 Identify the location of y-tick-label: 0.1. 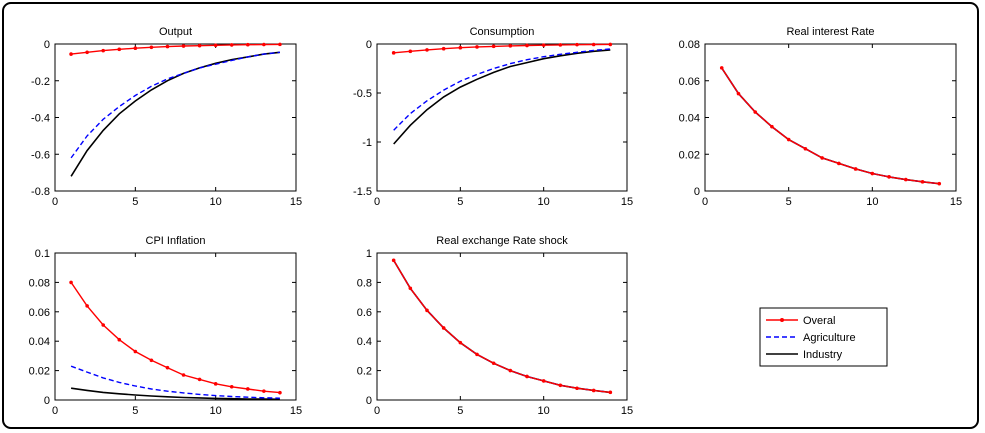
(42, 254).